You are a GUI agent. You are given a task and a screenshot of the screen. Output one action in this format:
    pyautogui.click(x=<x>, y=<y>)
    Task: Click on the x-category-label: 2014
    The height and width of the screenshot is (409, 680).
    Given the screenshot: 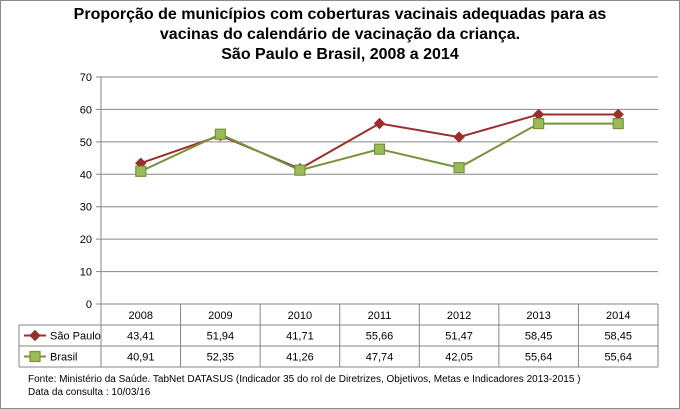 What is the action you would take?
    pyautogui.click(x=618, y=316)
    